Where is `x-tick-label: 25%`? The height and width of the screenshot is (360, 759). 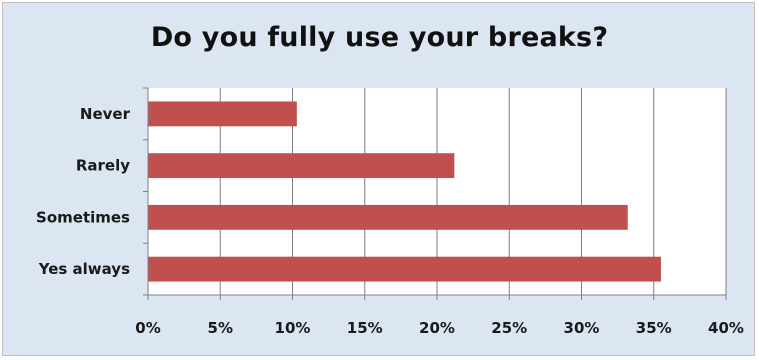 x-tick-label: 25% is located at coordinates (509, 328).